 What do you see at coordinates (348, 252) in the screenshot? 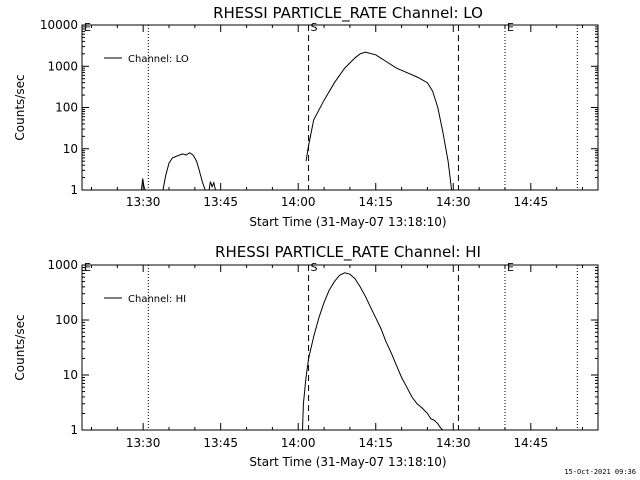
I see `chart-title: RHESSI PARTICLE_RATE Channel: HI` at bounding box center [348, 252].